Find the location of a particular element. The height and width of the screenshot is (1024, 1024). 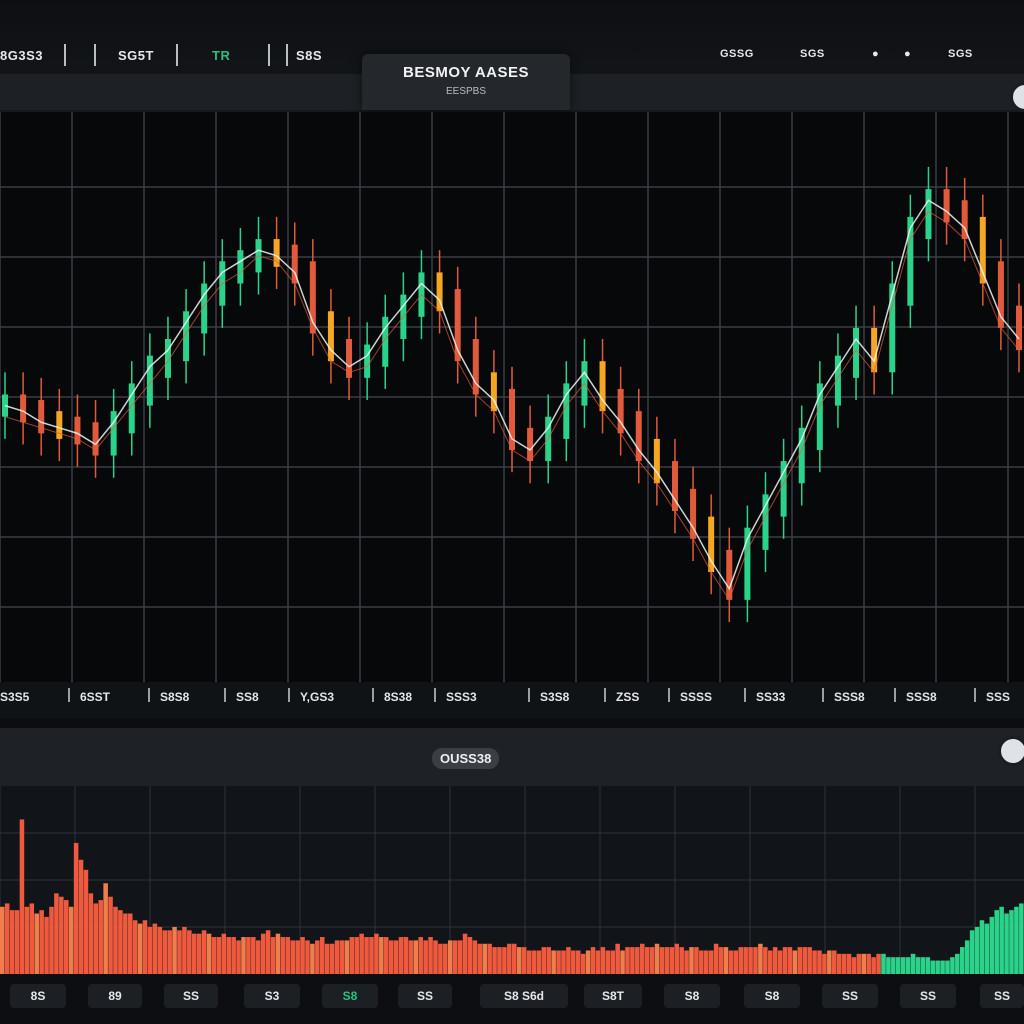

top-right-item-2: ● is located at coordinates (876, 54).